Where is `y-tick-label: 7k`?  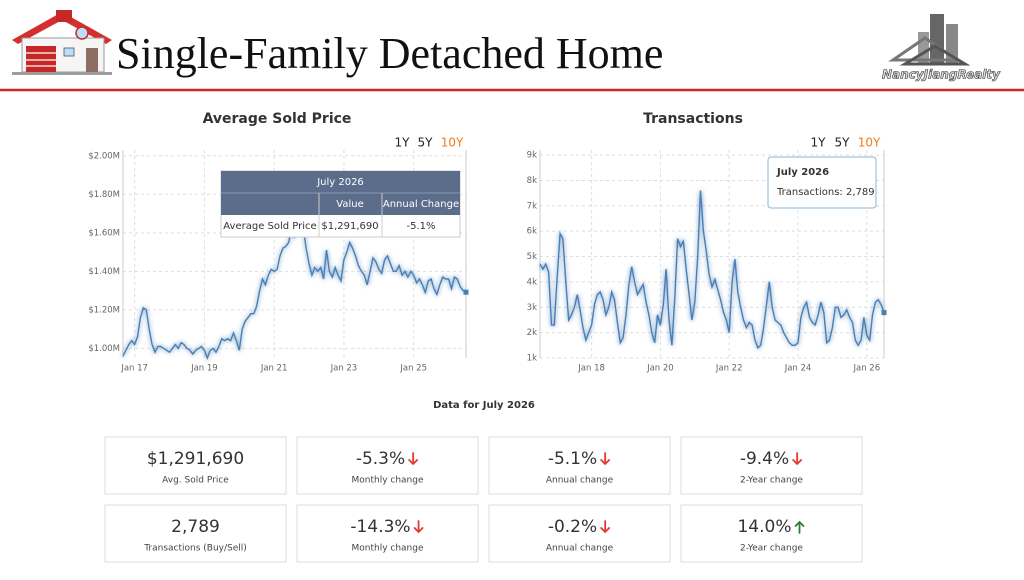
y-tick-label: 7k is located at coordinates (532, 206).